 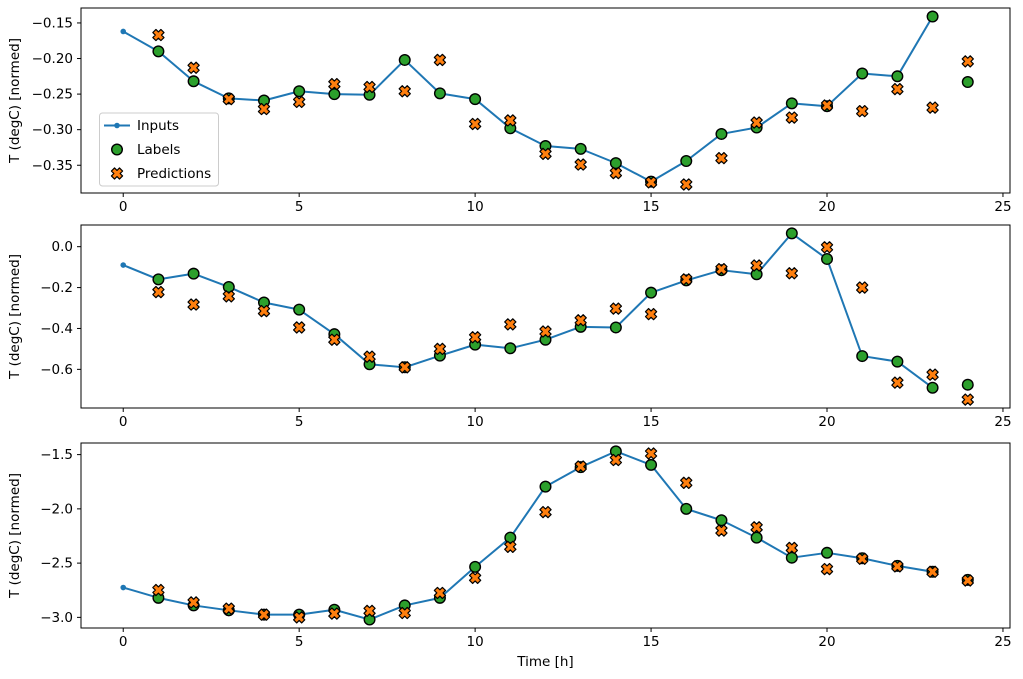 I want to click on y-tick-label: −0.15, so click(x=52, y=23).